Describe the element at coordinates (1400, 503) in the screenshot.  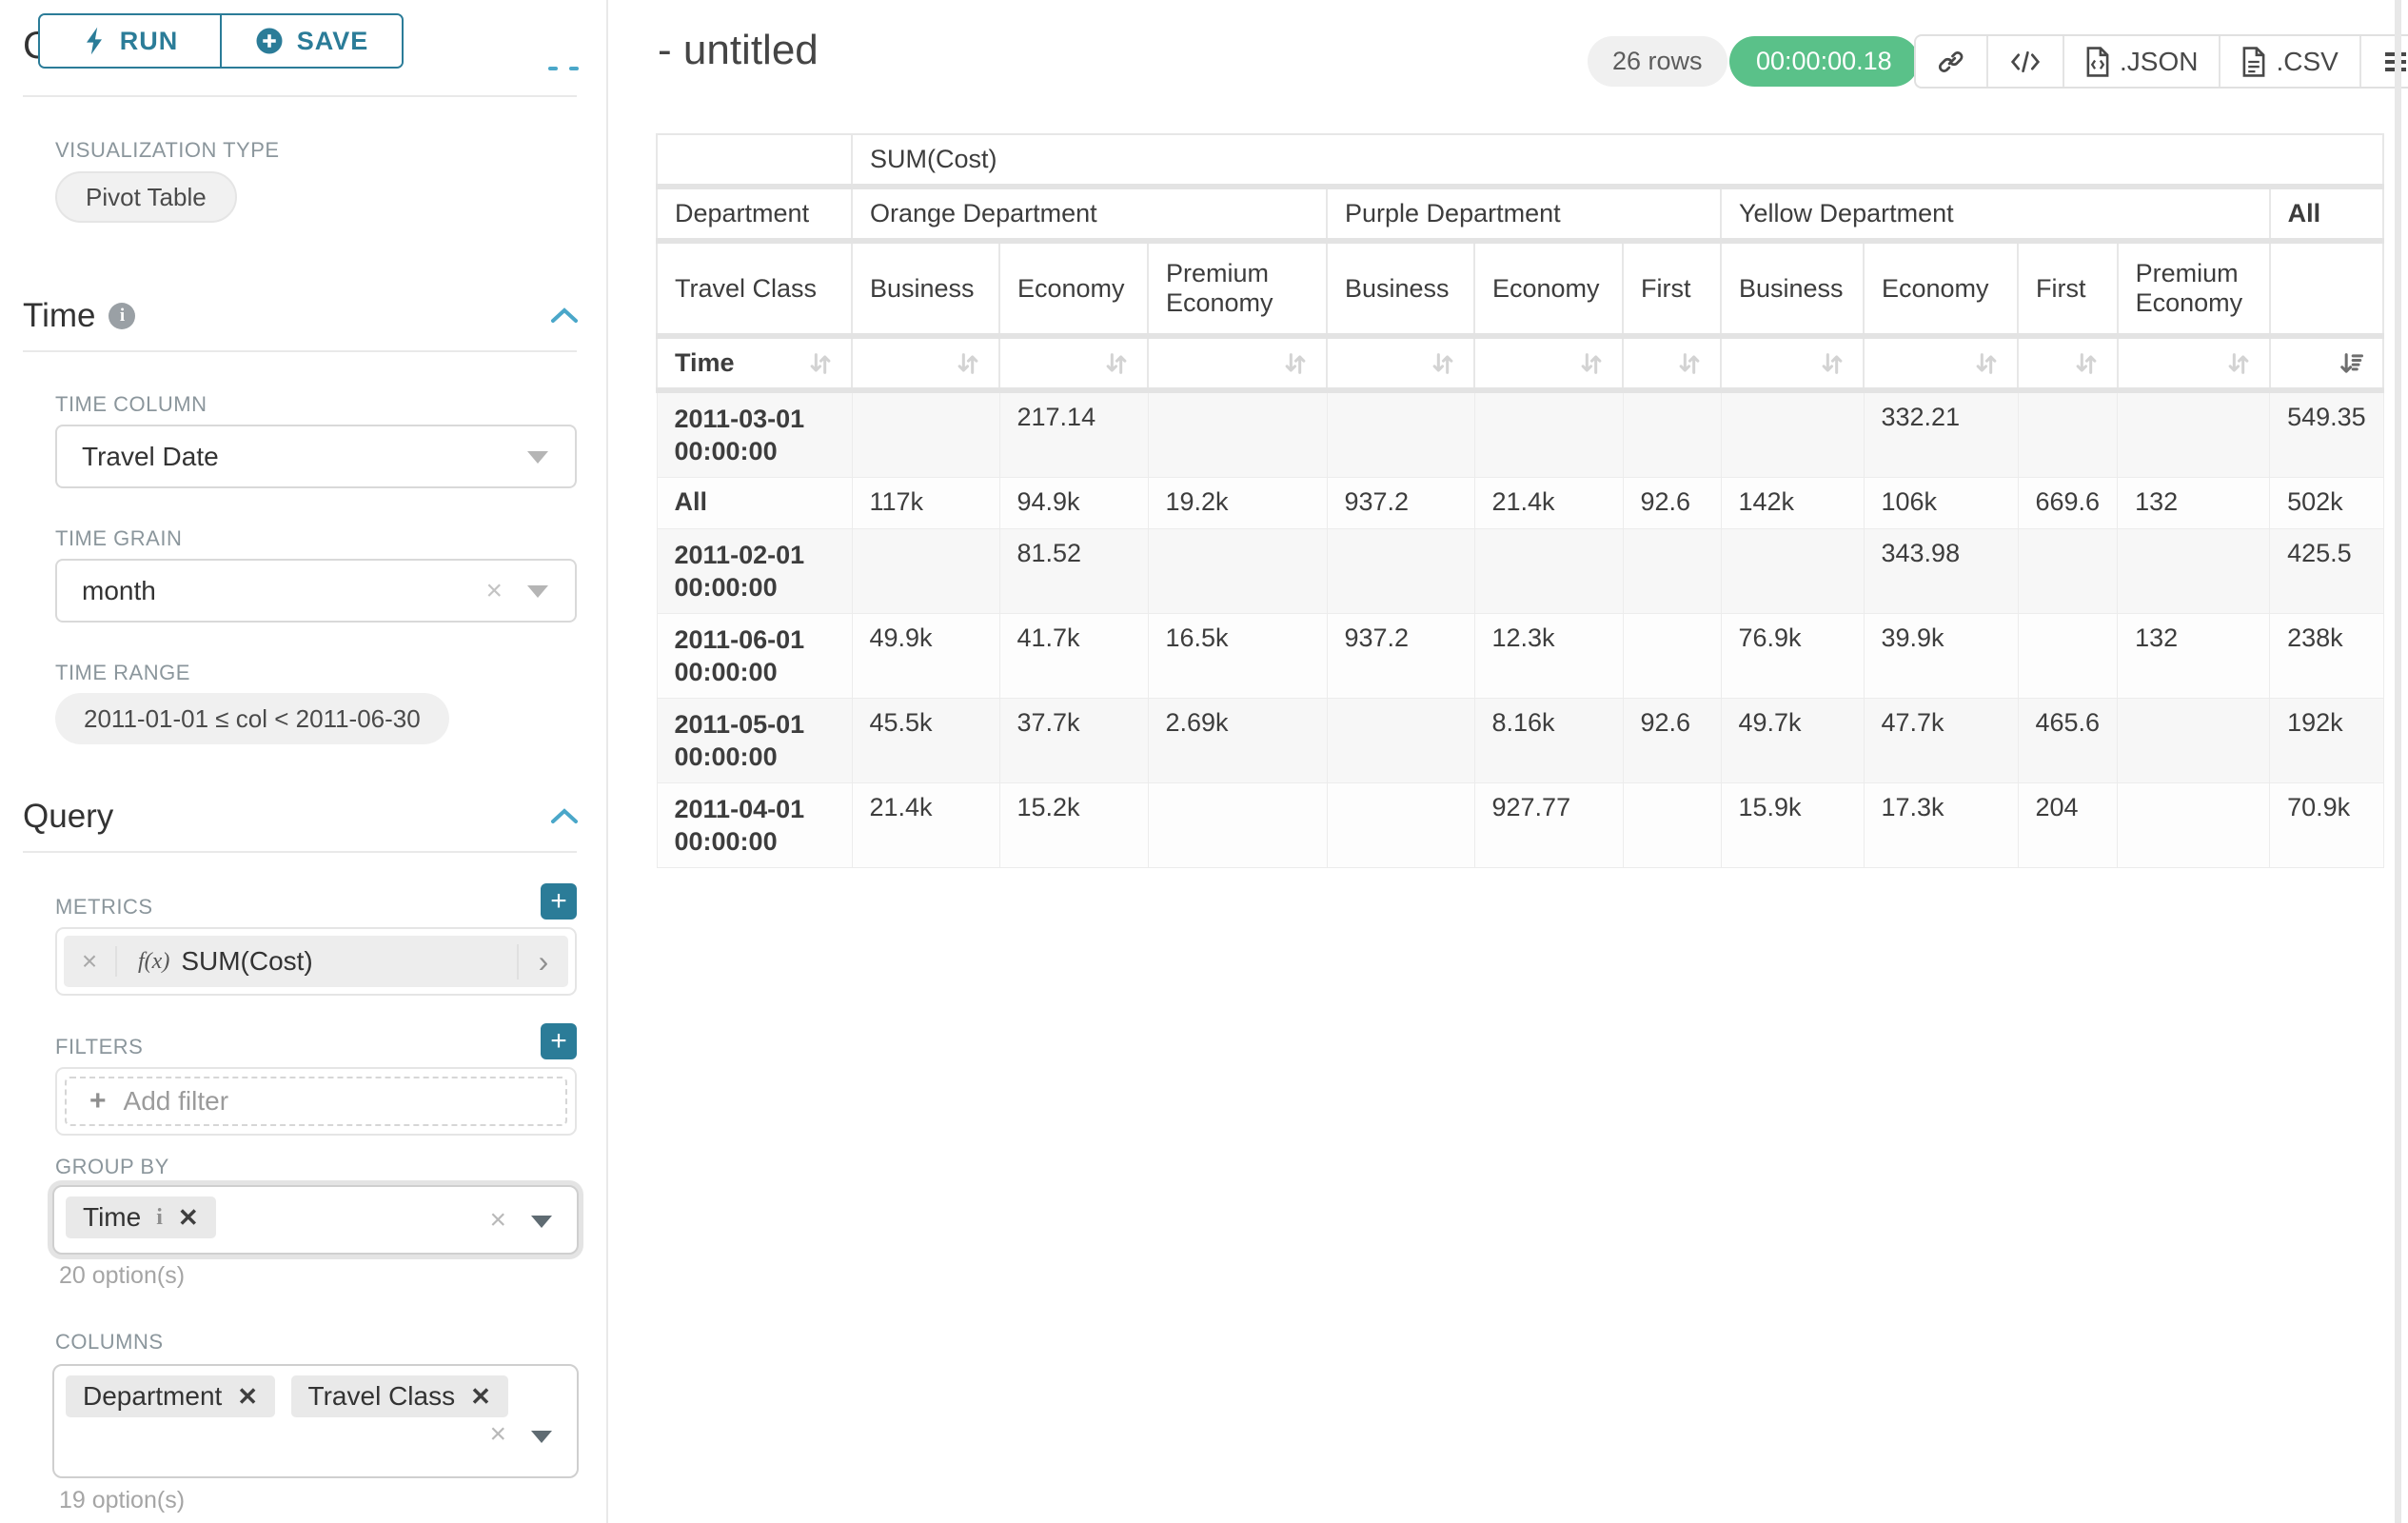
I see `value-cell: 937.2` at that location.